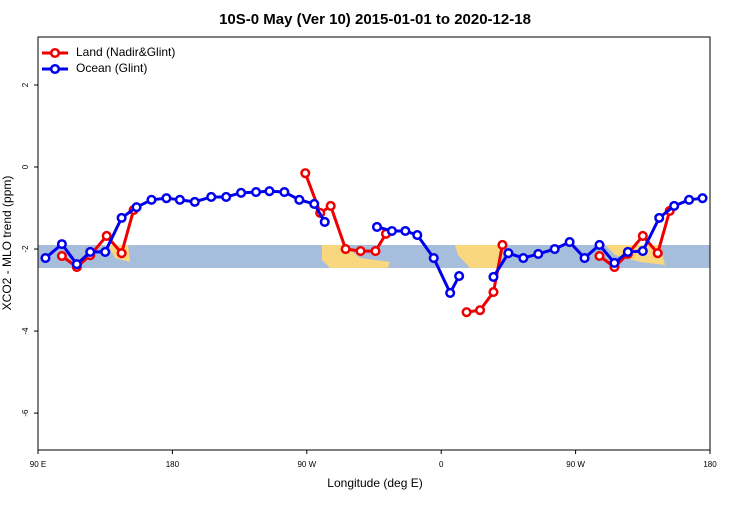  What do you see at coordinates (38, 464) in the screenshot?
I see `x-tick-label: 90 E` at bounding box center [38, 464].